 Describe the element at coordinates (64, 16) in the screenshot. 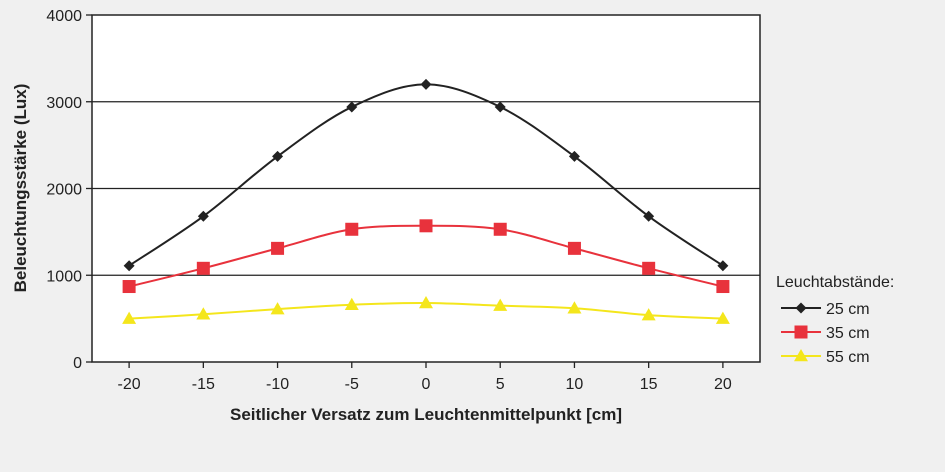

I see `y-tick-label: 4000` at that location.